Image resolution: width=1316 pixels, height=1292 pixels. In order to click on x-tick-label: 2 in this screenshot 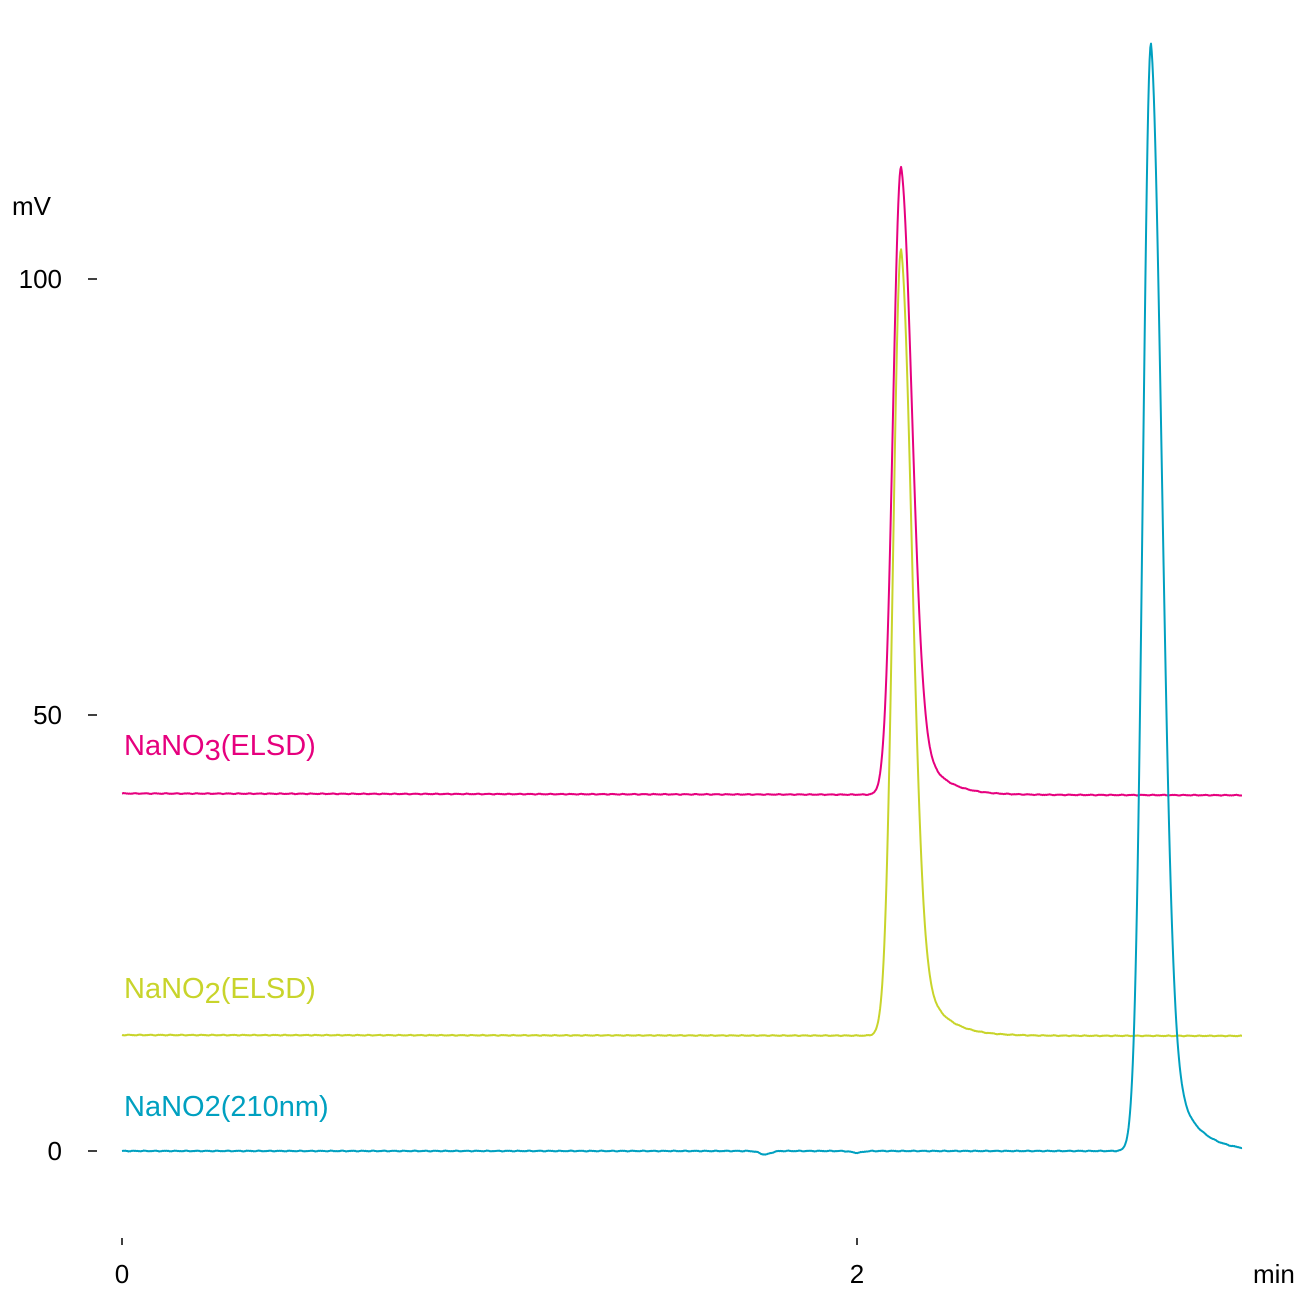, I will do `click(857, 1274)`.